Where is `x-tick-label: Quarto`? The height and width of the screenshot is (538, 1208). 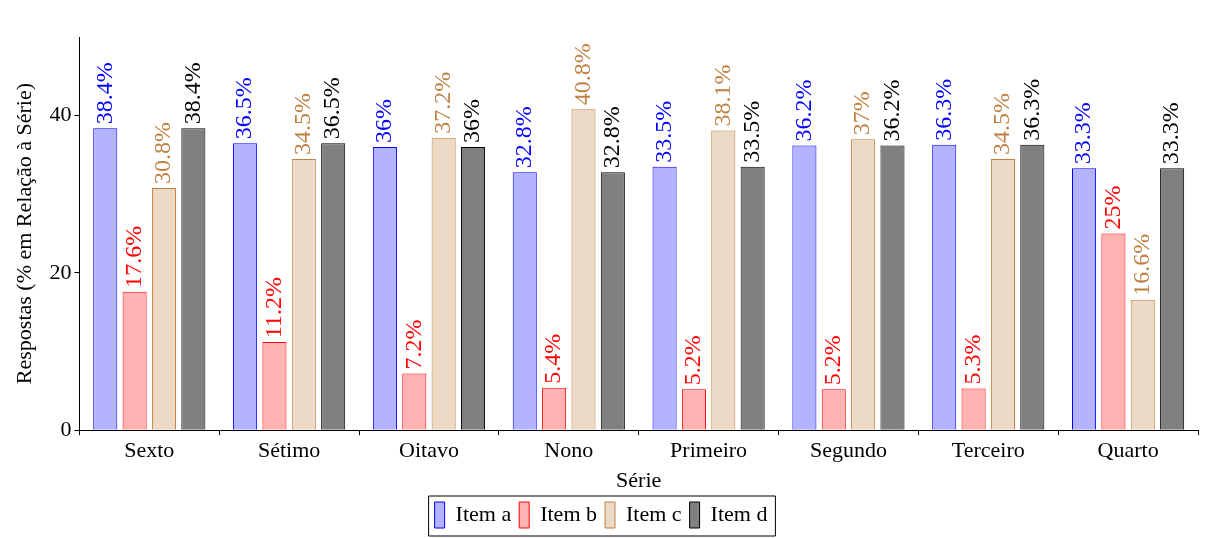 x-tick-label: Quarto is located at coordinates (1128, 450).